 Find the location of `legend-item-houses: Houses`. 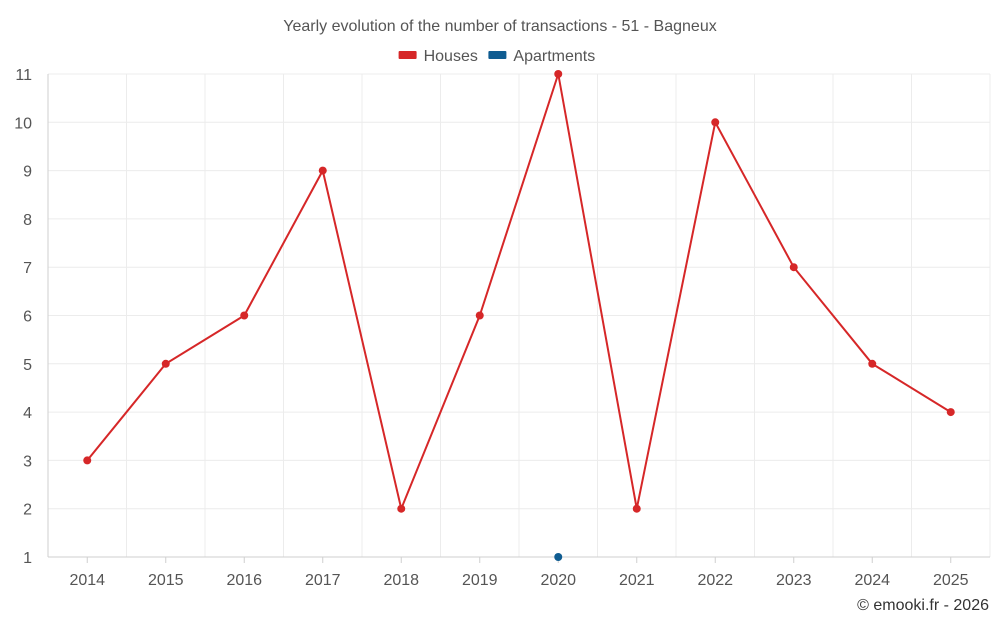

legend-item-houses: Houses is located at coordinates (438, 56).